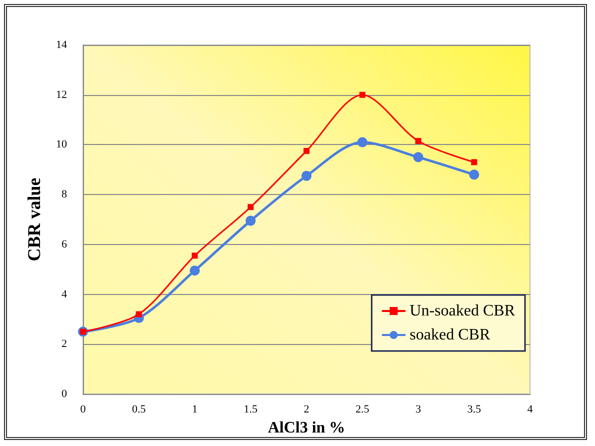 The height and width of the screenshot is (446, 595). Describe the element at coordinates (139, 410) in the screenshot. I see `x-tick-label: 0.5` at that location.